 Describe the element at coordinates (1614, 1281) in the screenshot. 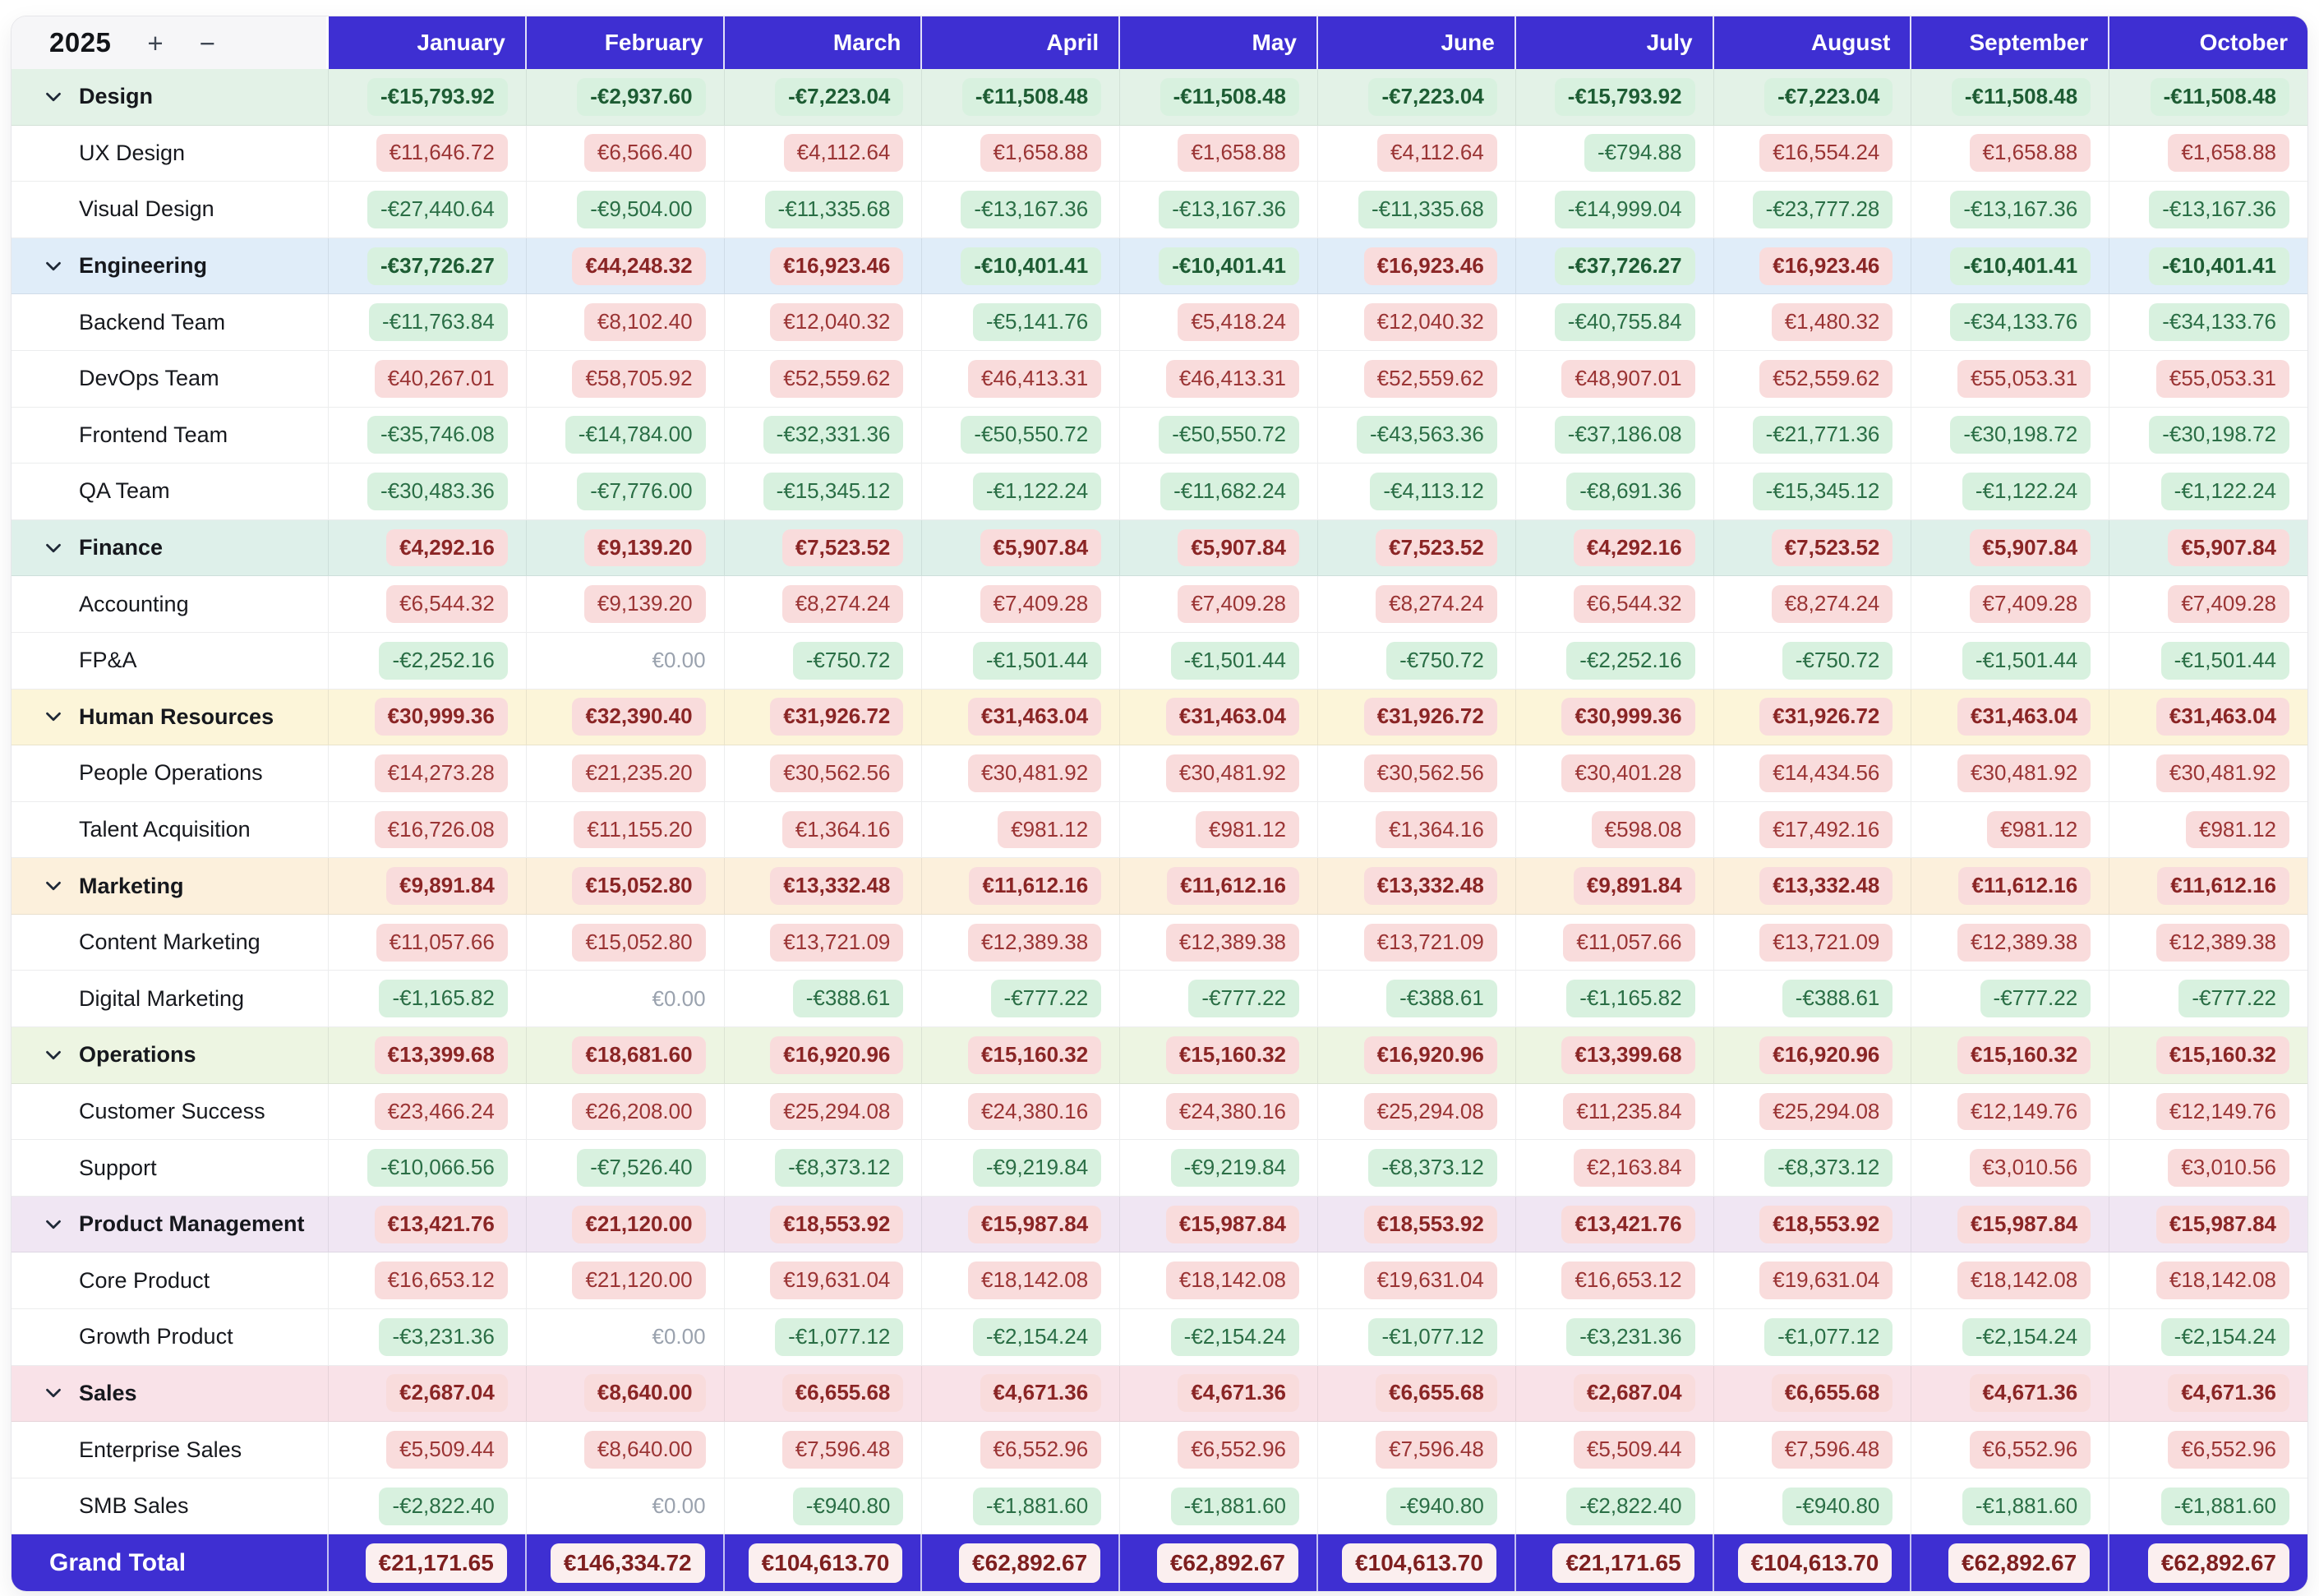

I see `value-cell: €16,653.12` at that location.